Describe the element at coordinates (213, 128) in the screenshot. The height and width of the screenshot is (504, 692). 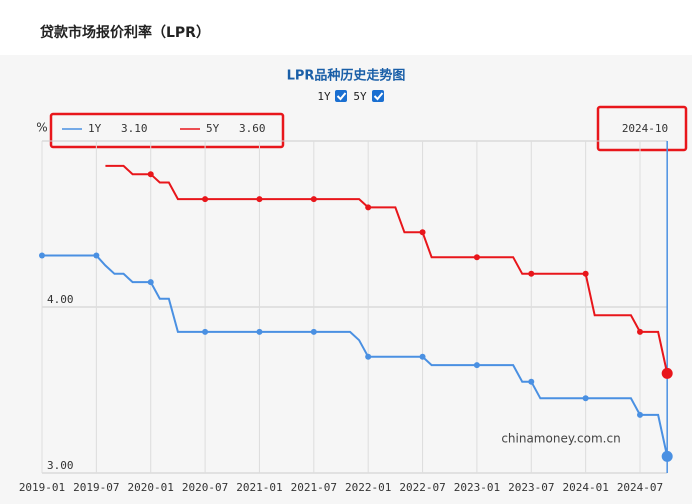
I see `legend-label: 5Y` at that location.